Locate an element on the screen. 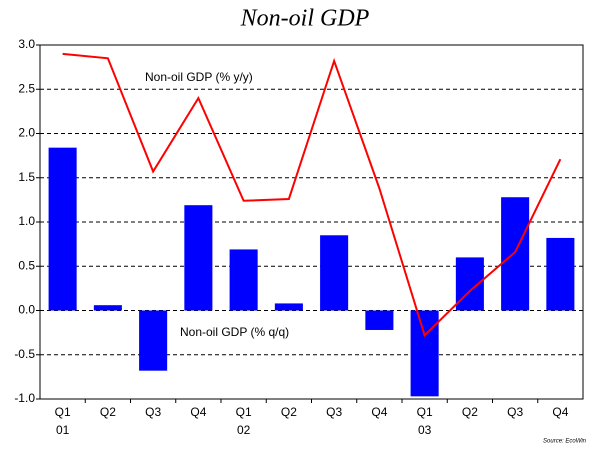 The width and height of the screenshot is (591, 450). y-tick-label: 3.0 is located at coordinates (26, 44).